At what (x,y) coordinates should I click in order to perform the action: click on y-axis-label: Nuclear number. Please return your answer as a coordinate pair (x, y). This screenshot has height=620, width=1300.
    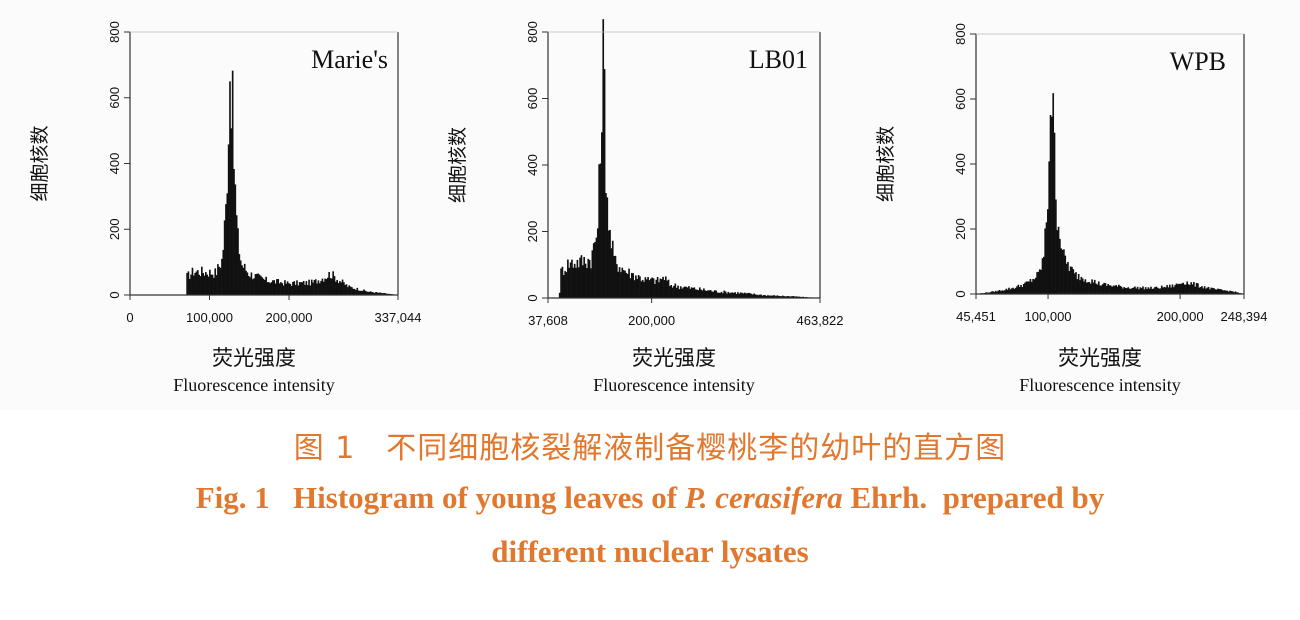
    Looking at the image, I should click on (847, 2).